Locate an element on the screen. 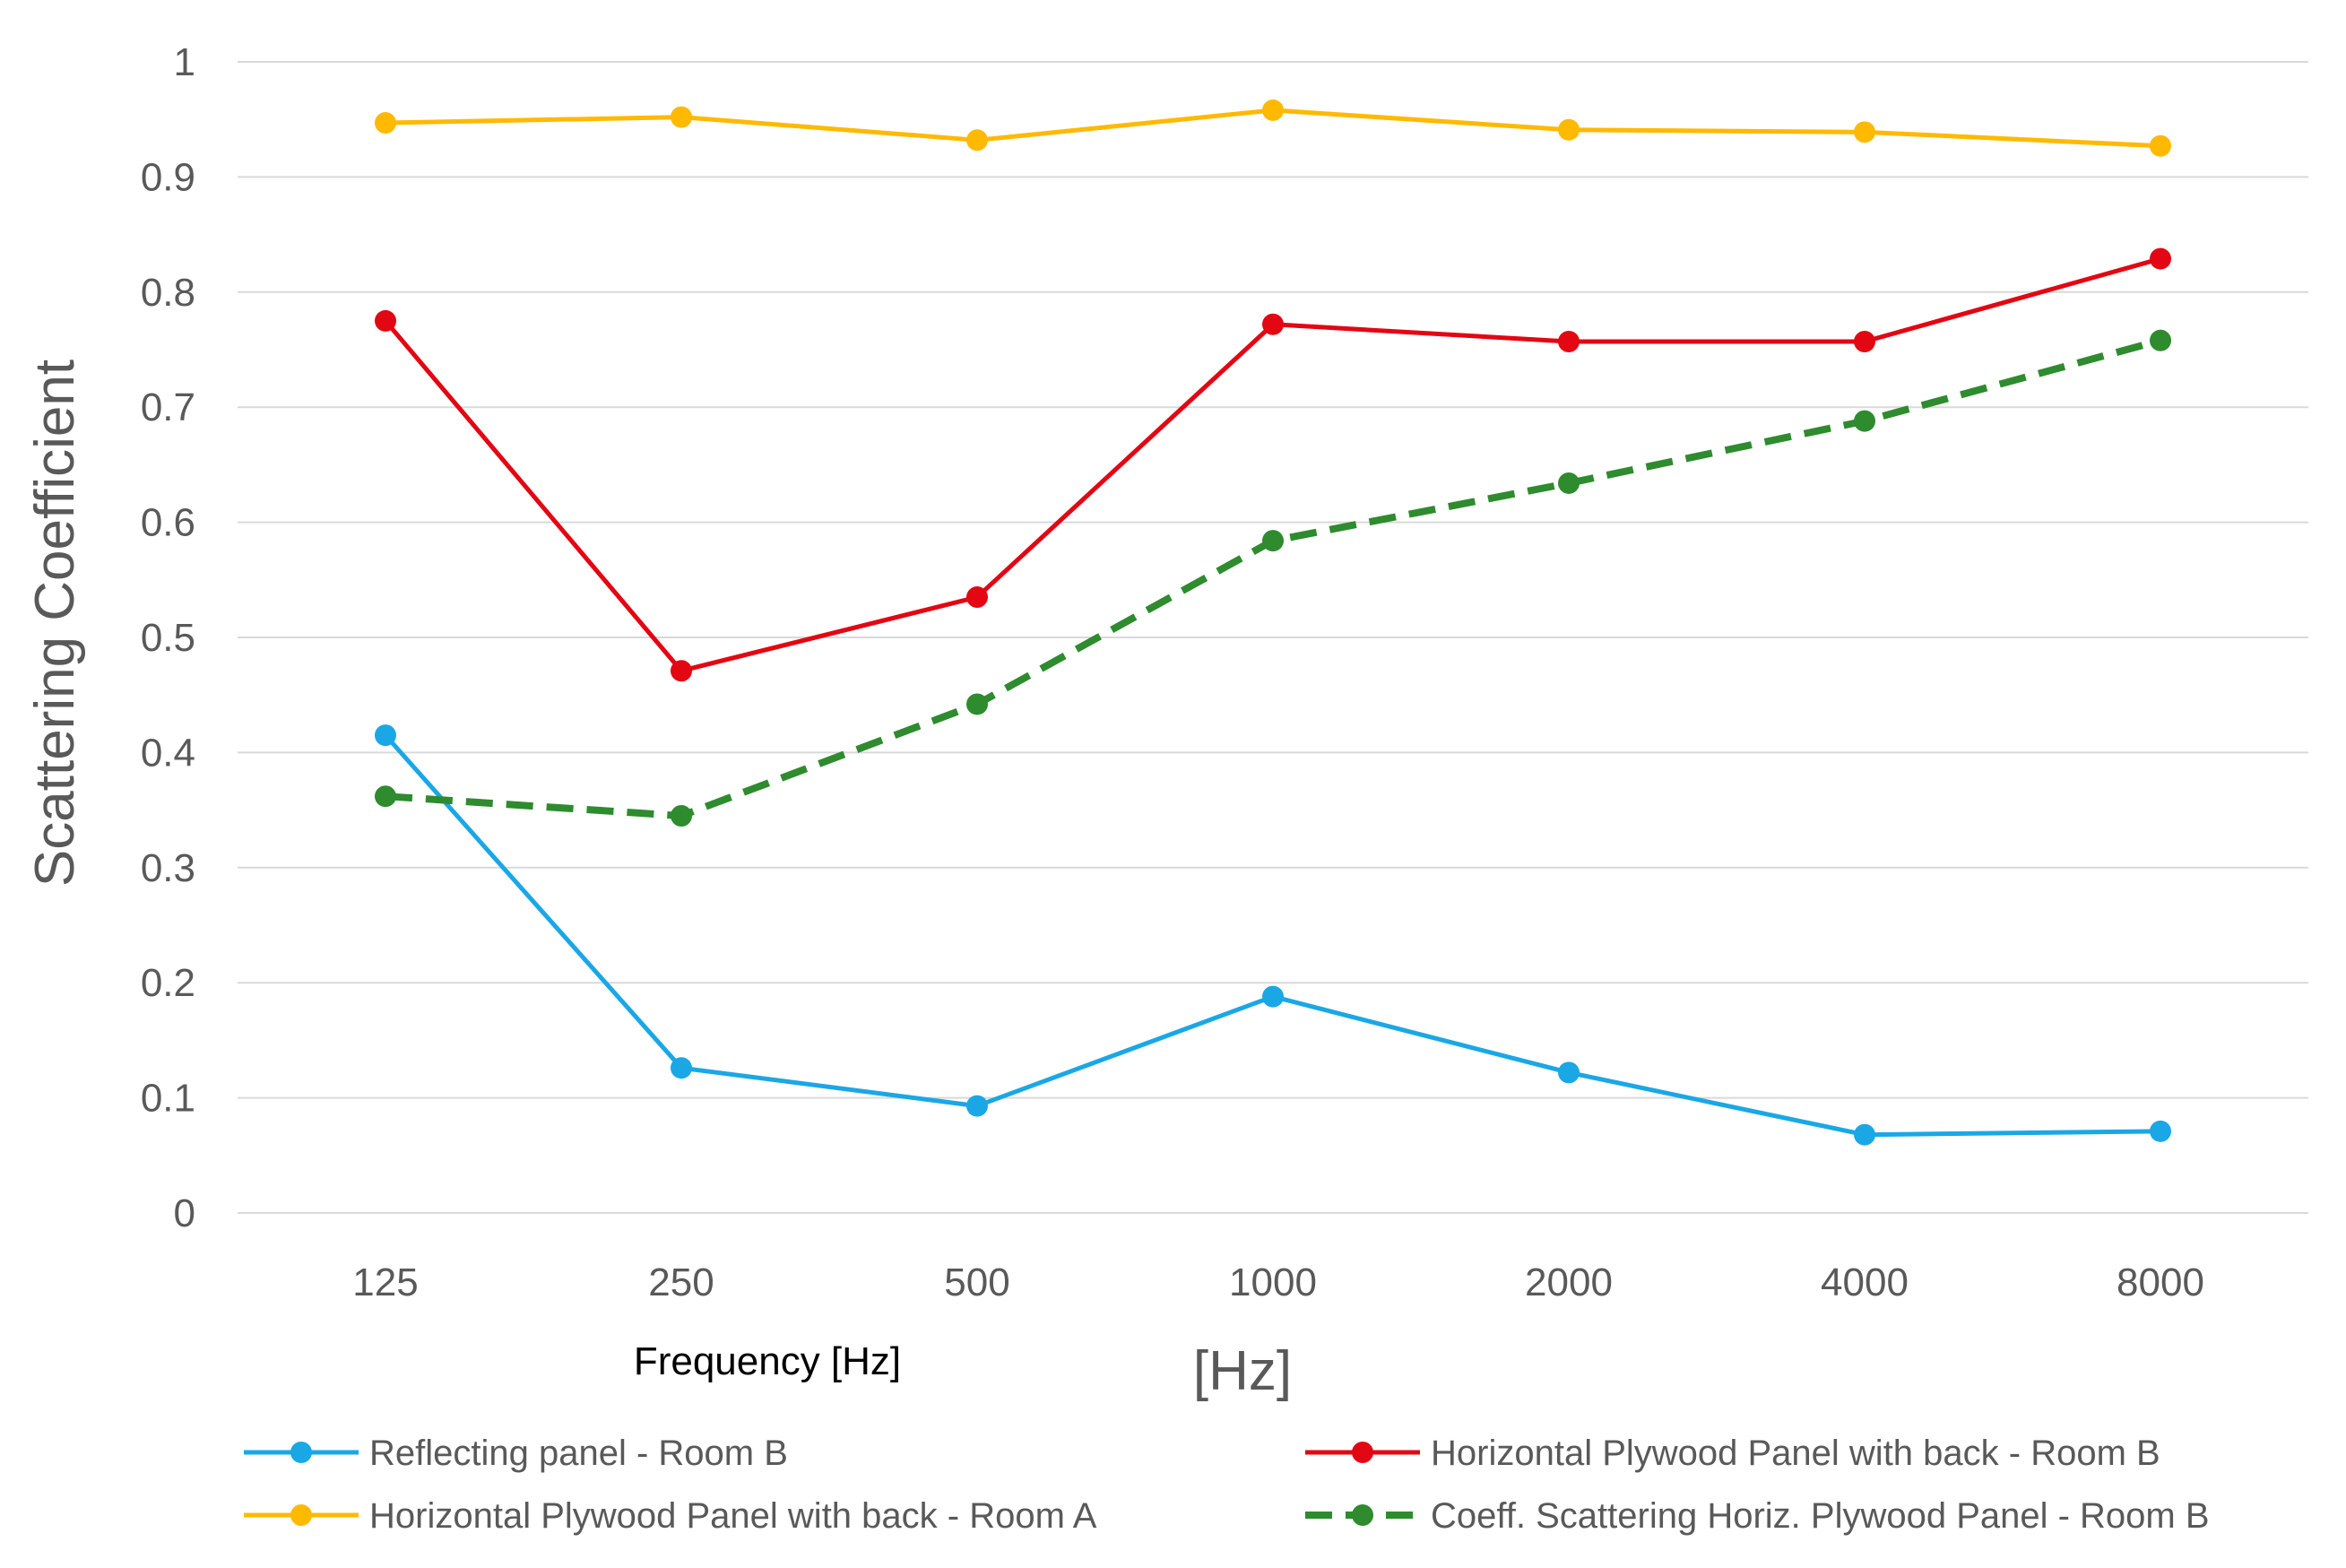  x-axis-title: Frequency [Hz] is located at coordinates (768, 1361).